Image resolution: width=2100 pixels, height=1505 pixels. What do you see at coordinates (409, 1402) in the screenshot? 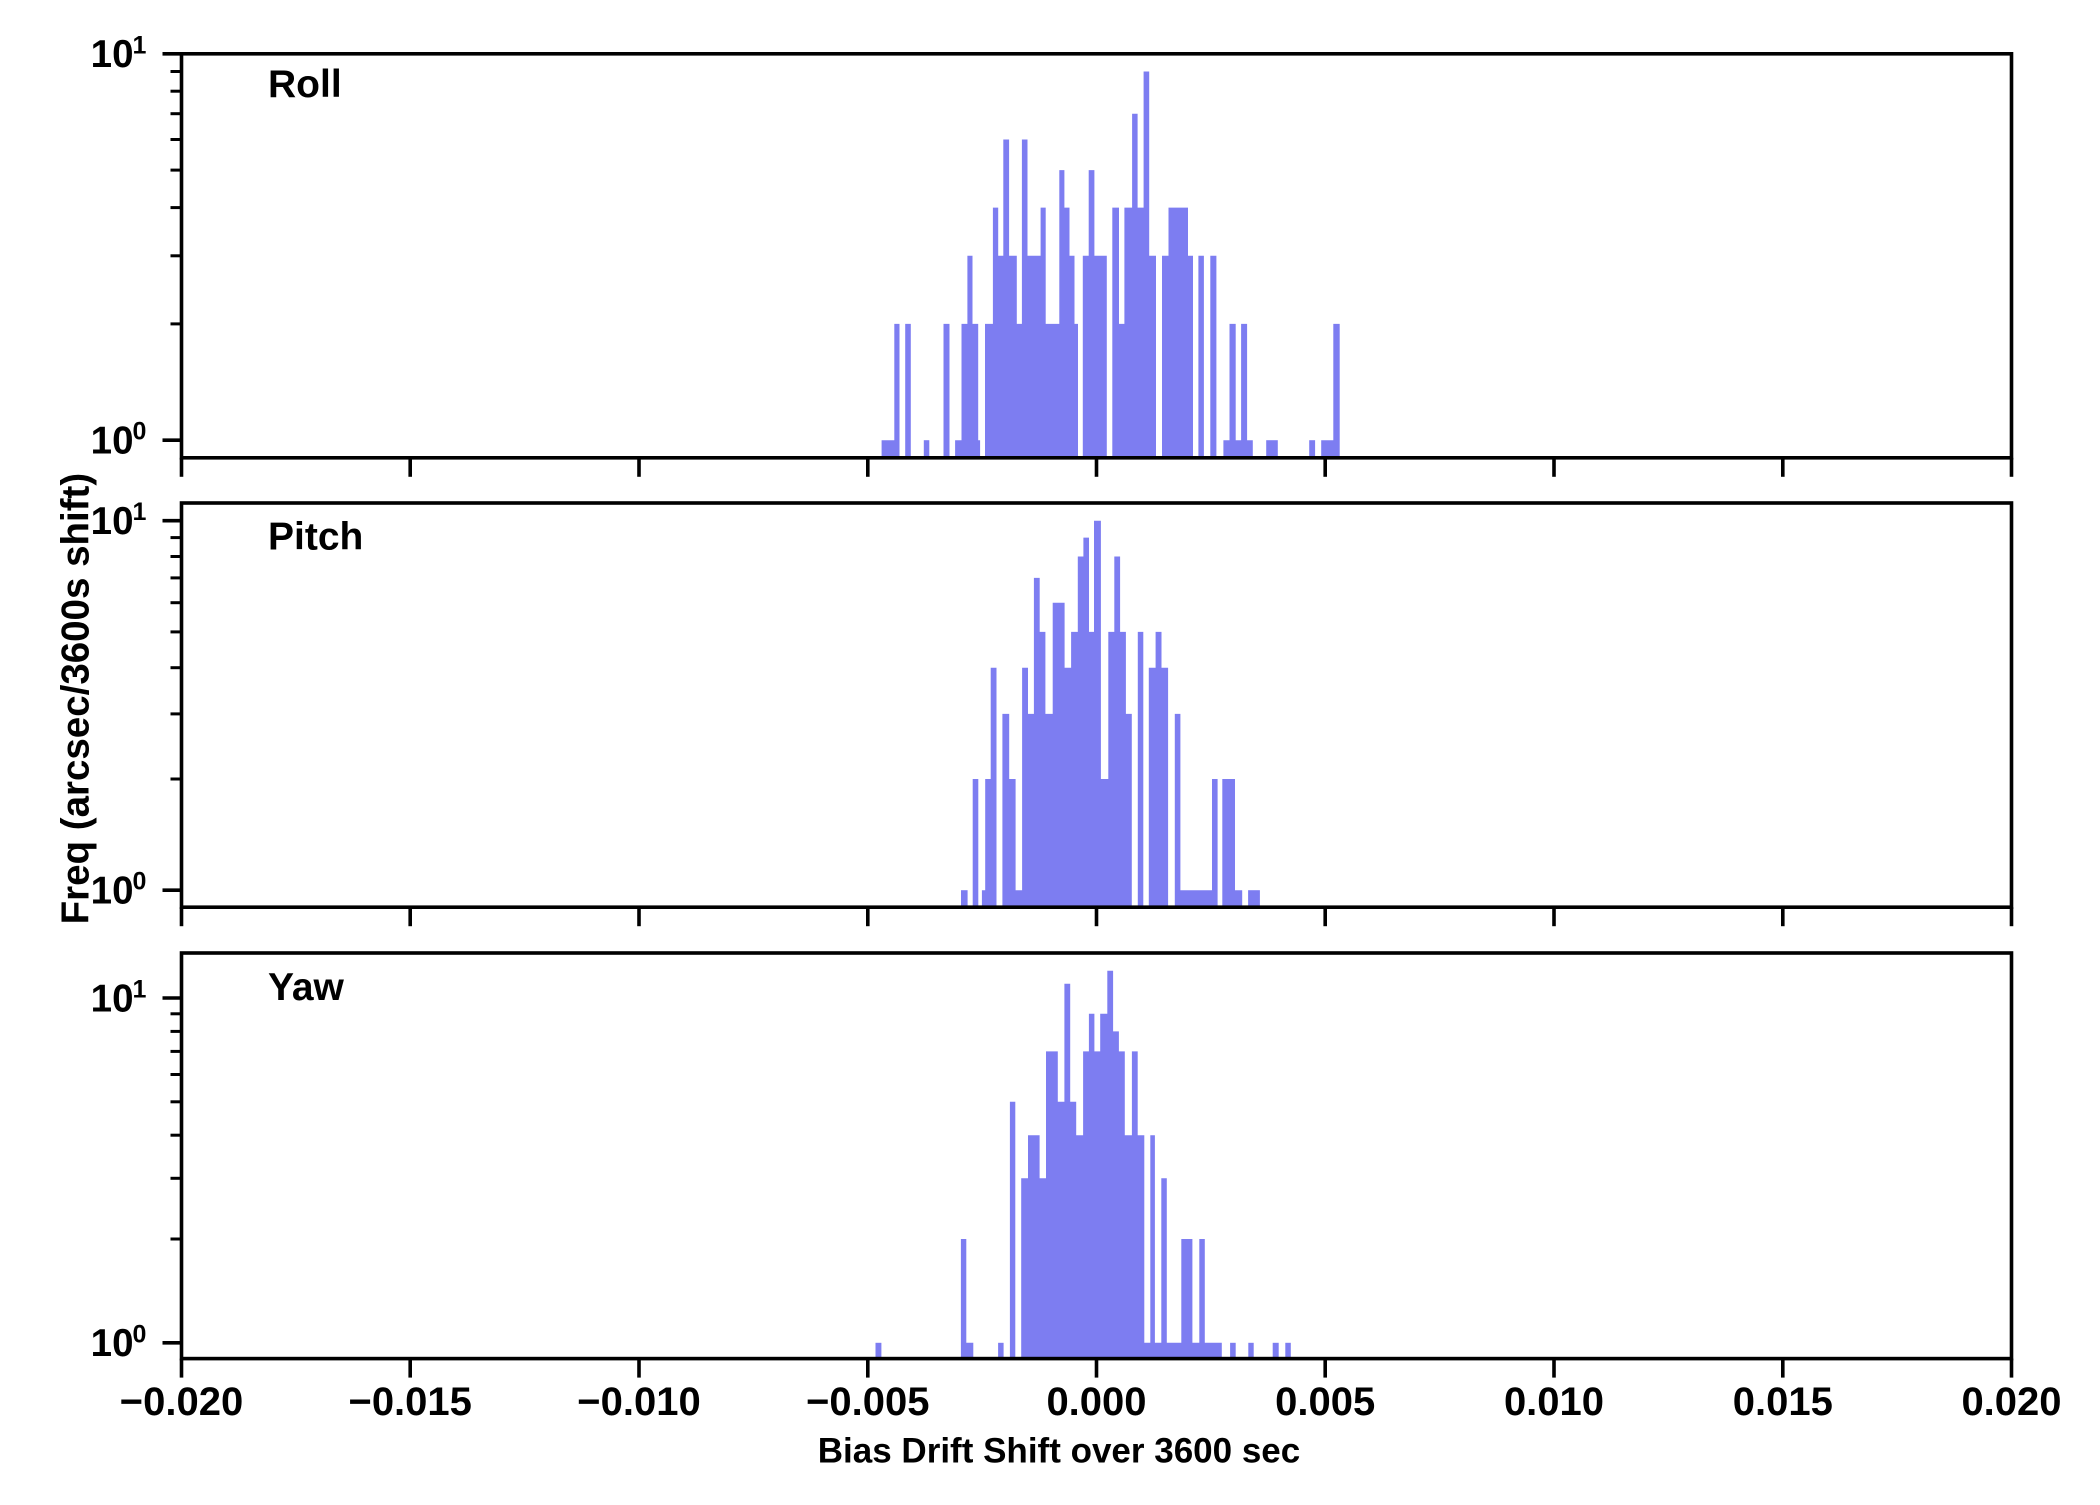
I see `svg-text: −0.015` at bounding box center [409, 1402].